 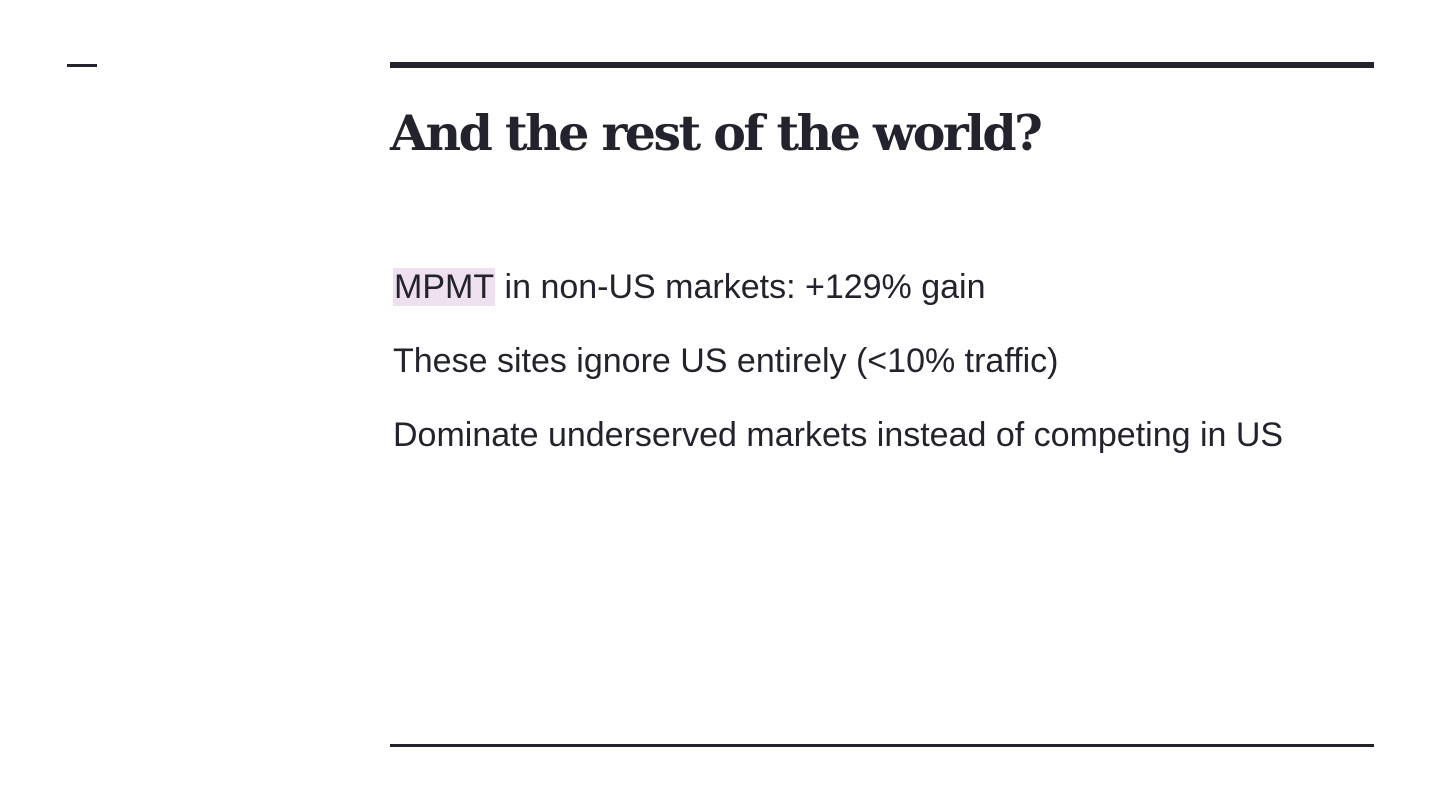 What do you see at coordinates (716, 133) in the screenshot?
I see `slide-title: And the rest of the world?` at bounding box center [716, 133].